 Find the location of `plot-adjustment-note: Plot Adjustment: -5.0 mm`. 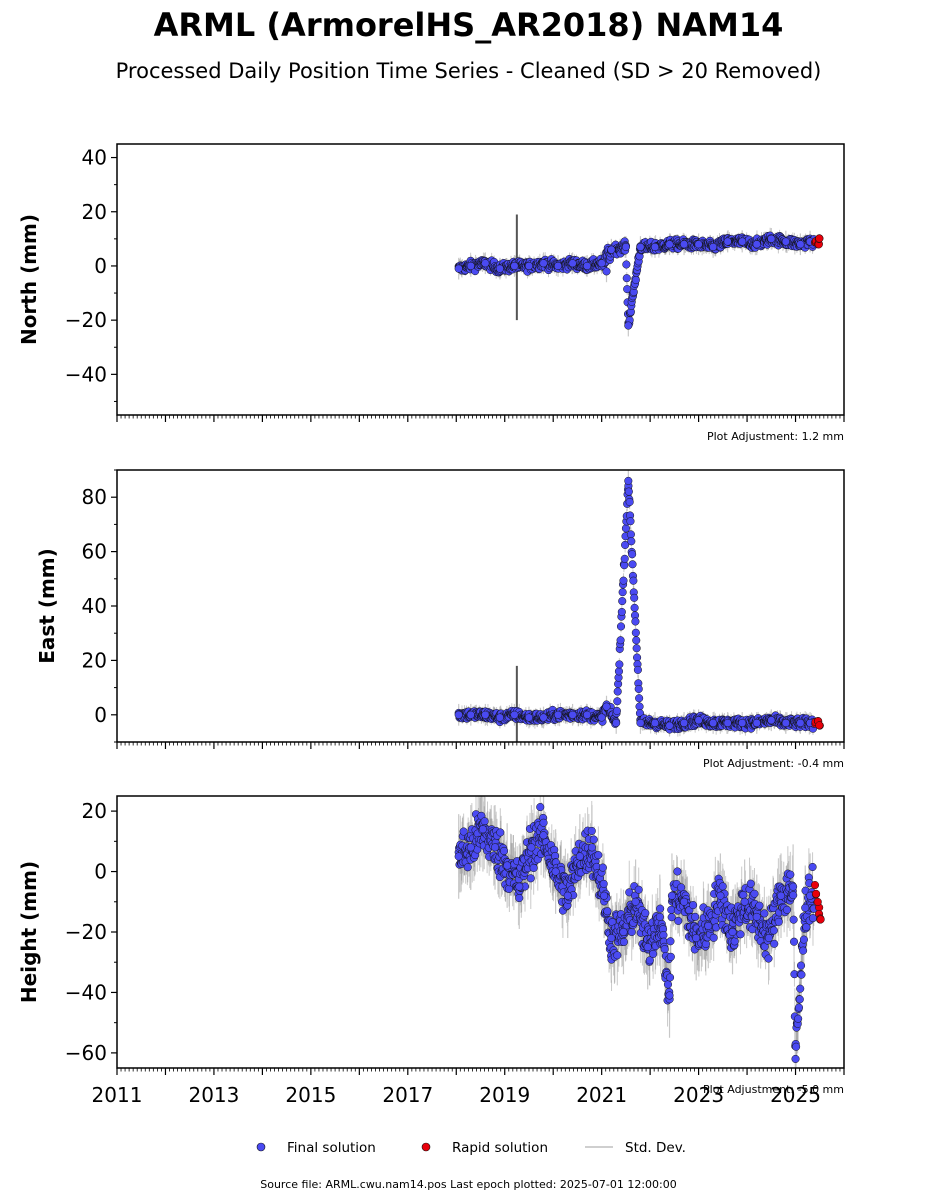

plot-adjustment-note: Plot Adjustment: -5.0 mm is located at coordinates (773, 1089).